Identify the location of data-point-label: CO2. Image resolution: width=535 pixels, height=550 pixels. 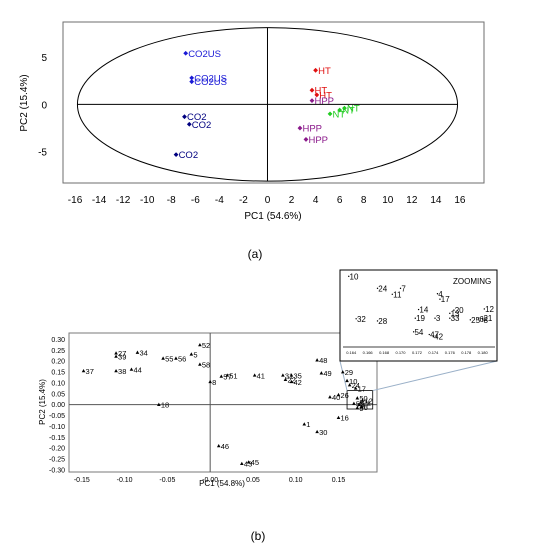
(202, 125).